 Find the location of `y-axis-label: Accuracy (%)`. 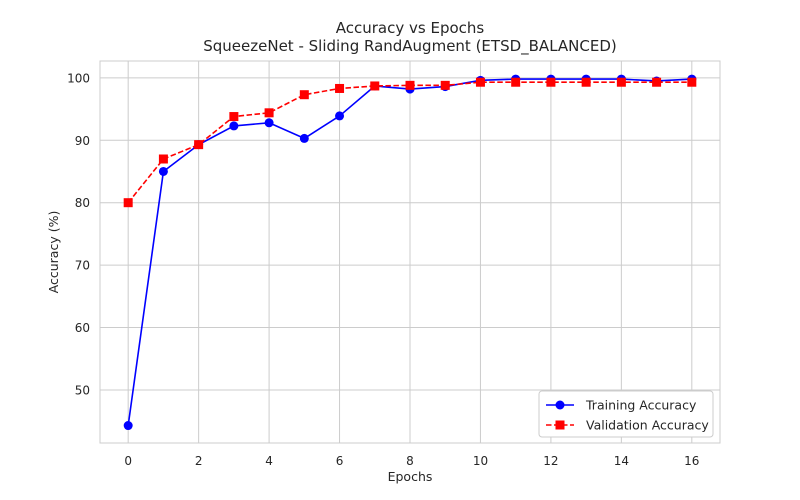

y-axis-label: Accuracy (%) is located at coordinates (53, 252).